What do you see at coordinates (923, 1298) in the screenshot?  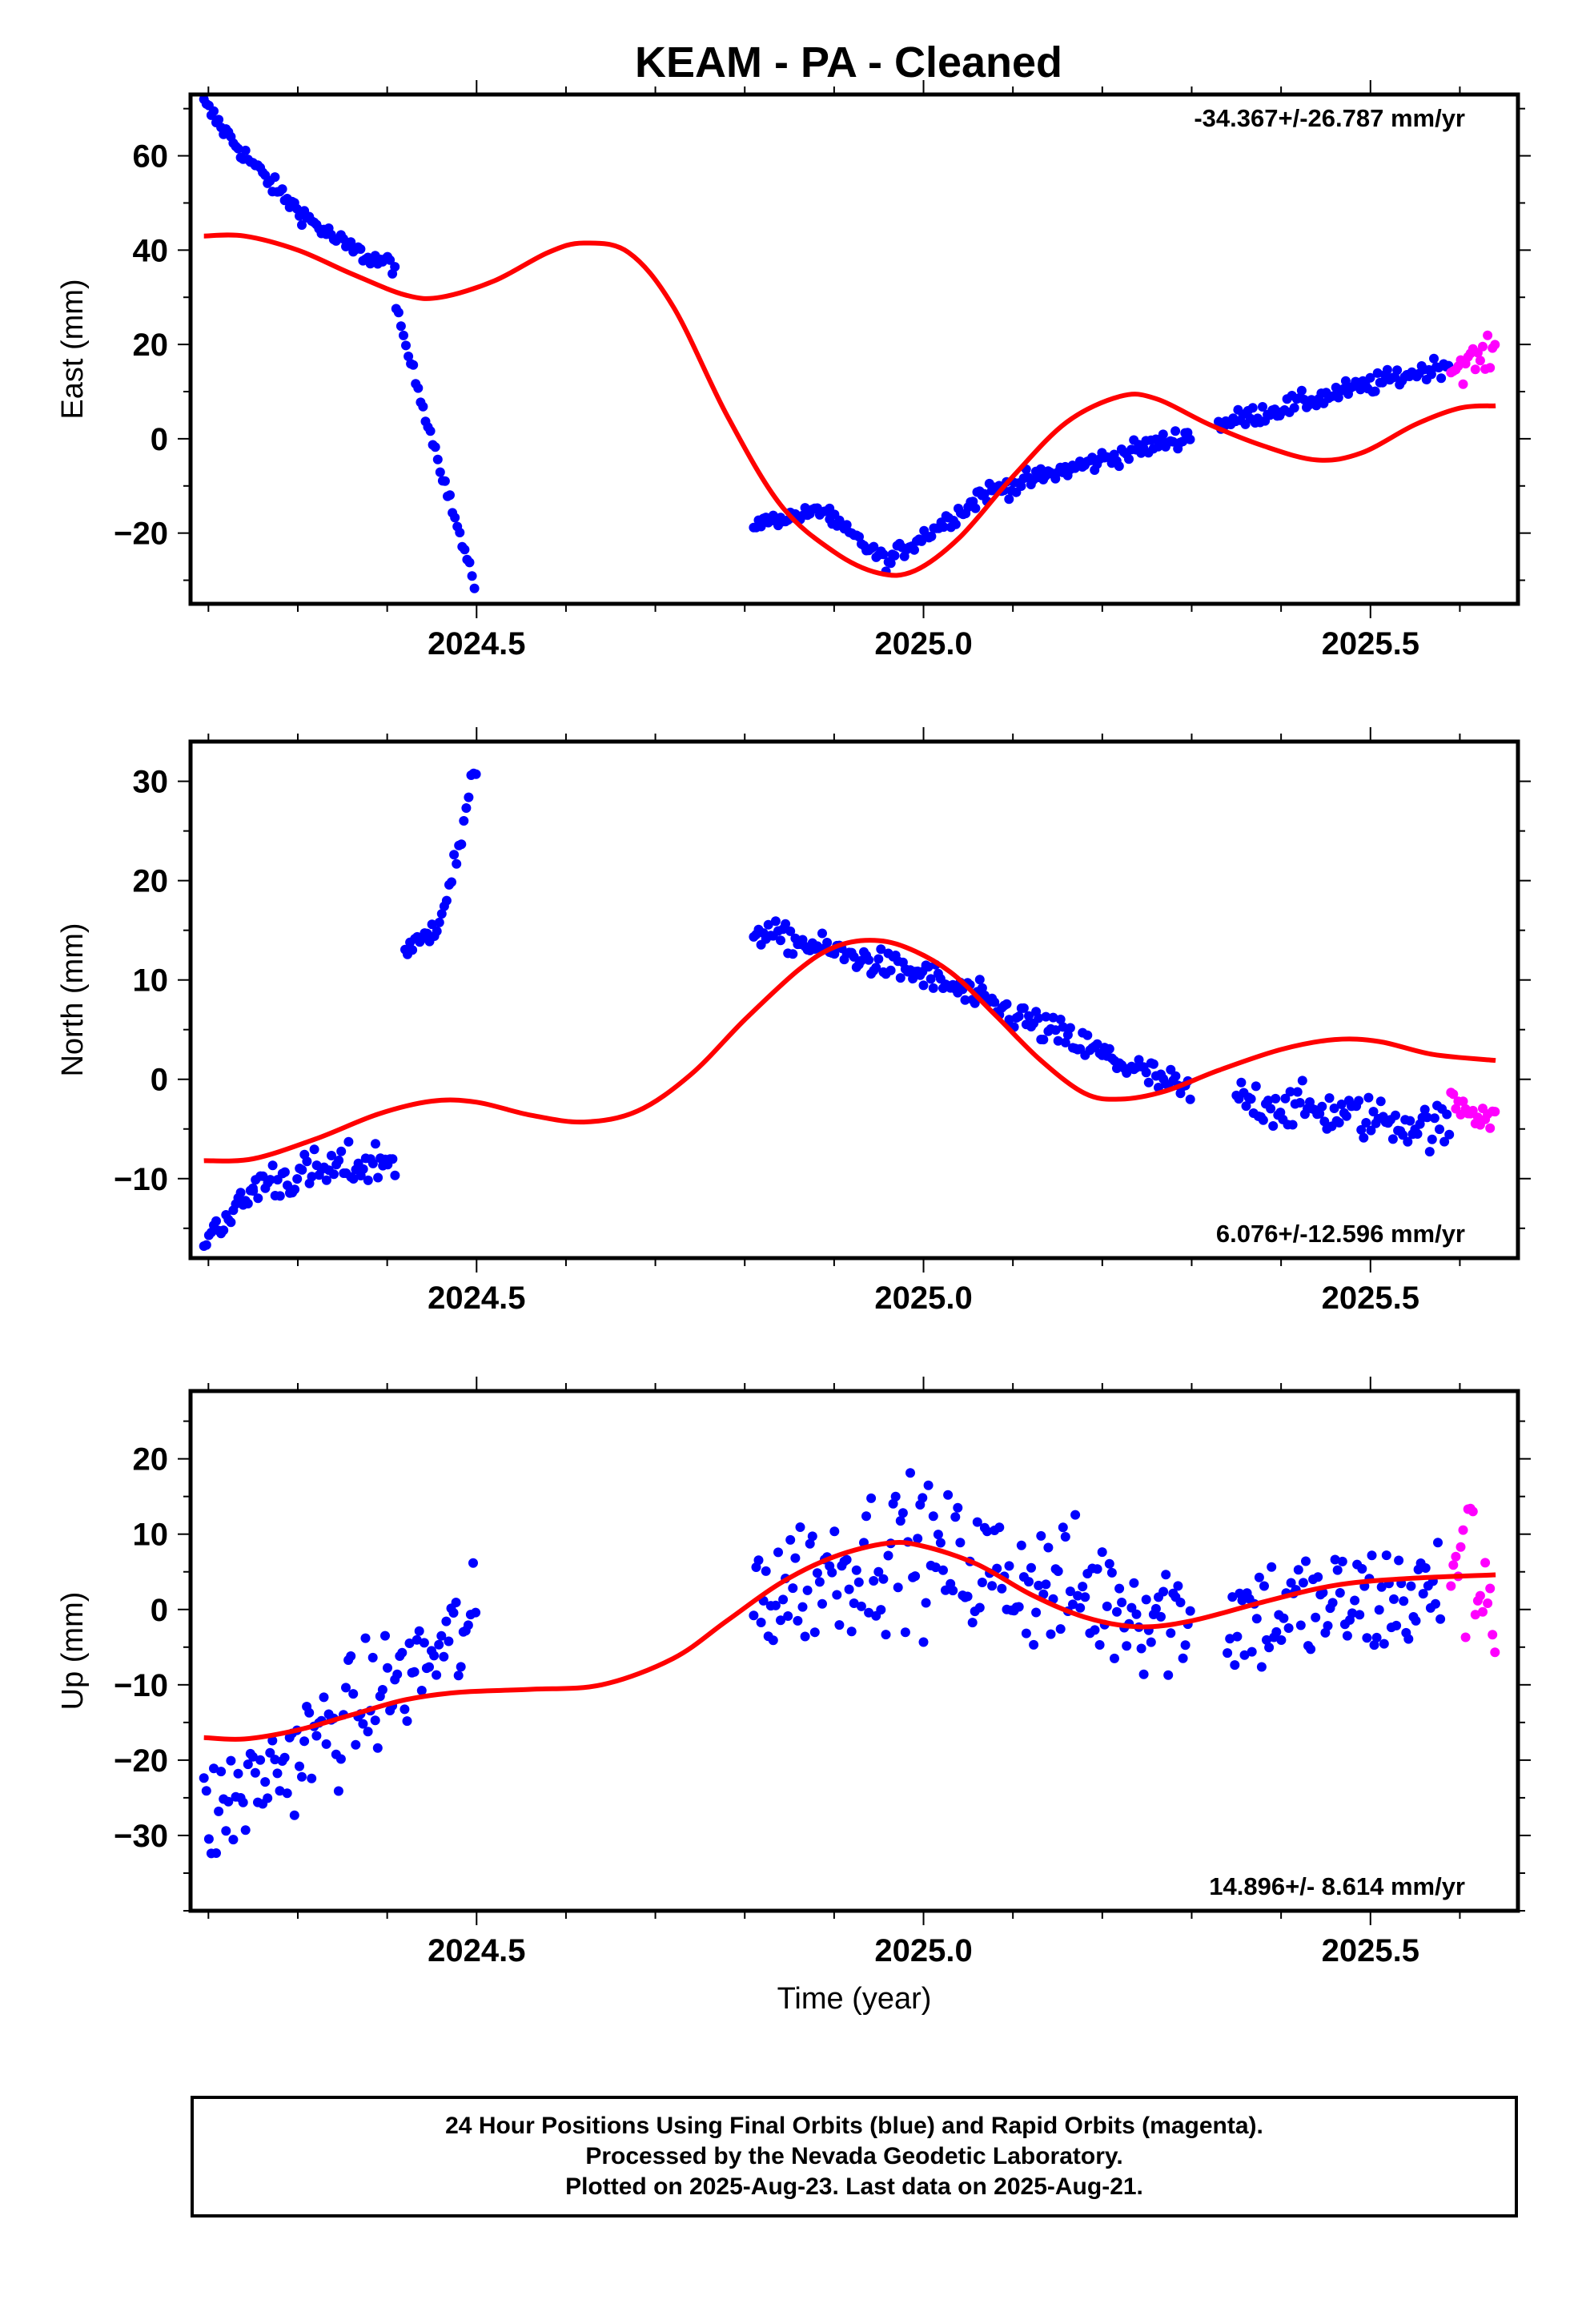 I see `north-xtick-label: 2025.0` at bounding box center [923, 1298].